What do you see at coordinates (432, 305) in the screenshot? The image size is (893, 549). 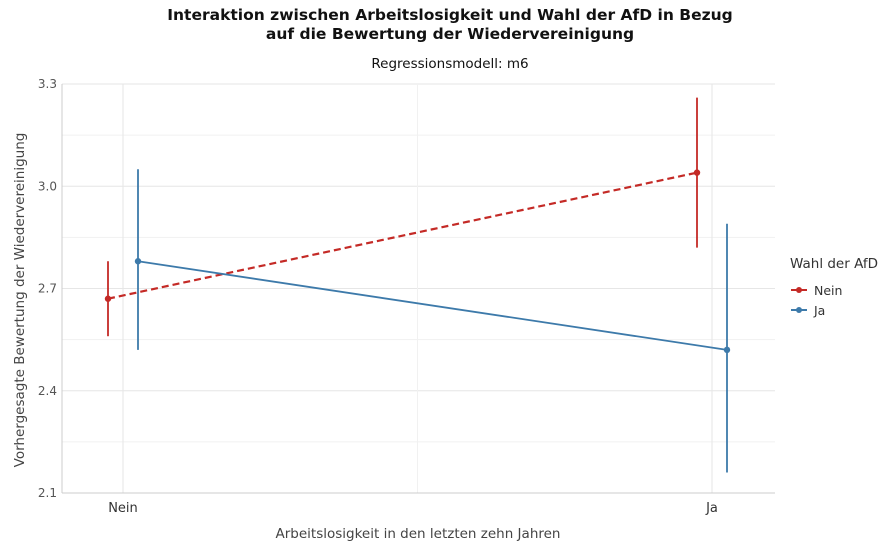 I see `series-line-ja` at bounding box center [432, 305].